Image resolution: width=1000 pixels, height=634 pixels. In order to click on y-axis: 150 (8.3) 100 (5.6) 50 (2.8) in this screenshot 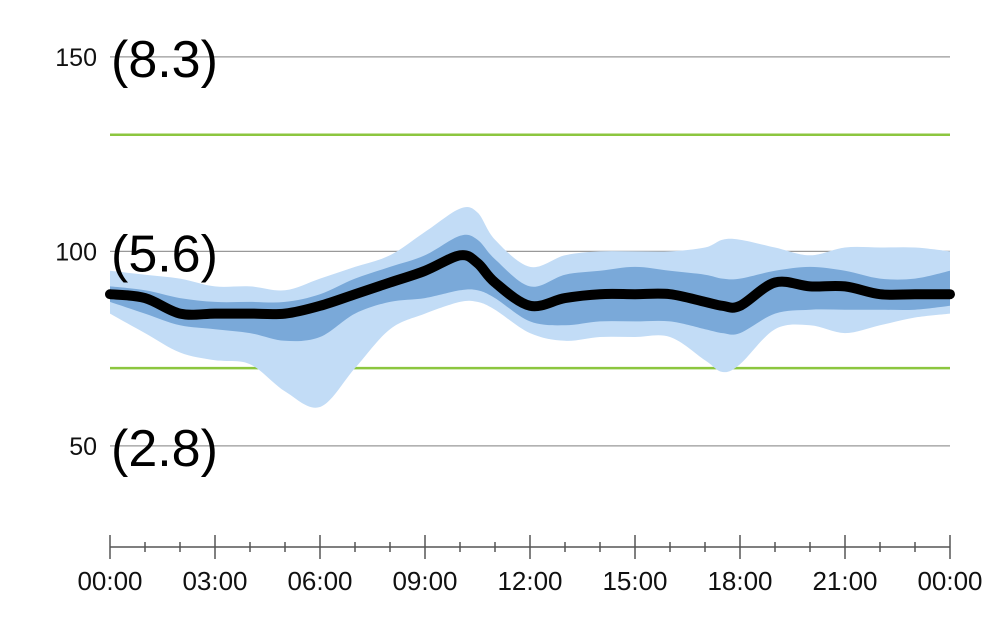, I will do `click(136, 254)`.